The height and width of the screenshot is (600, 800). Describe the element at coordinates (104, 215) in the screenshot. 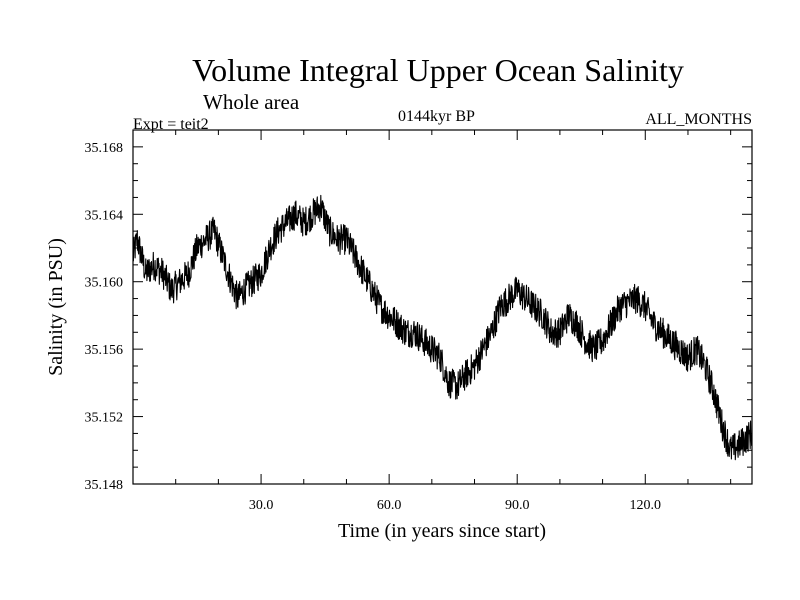

I see `y-tick-label: 35.164` at that location.